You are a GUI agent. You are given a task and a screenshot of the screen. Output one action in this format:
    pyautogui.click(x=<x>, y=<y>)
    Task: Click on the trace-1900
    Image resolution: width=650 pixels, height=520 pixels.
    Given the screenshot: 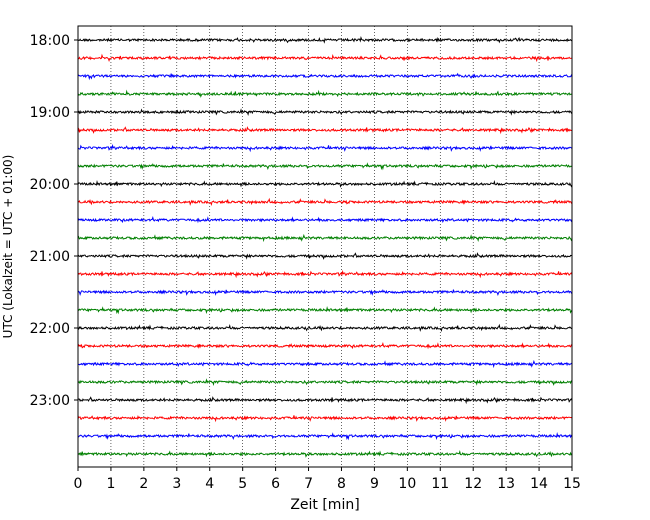 What is the action you would take?
    pyautogui.click(x=325, y=112)
    